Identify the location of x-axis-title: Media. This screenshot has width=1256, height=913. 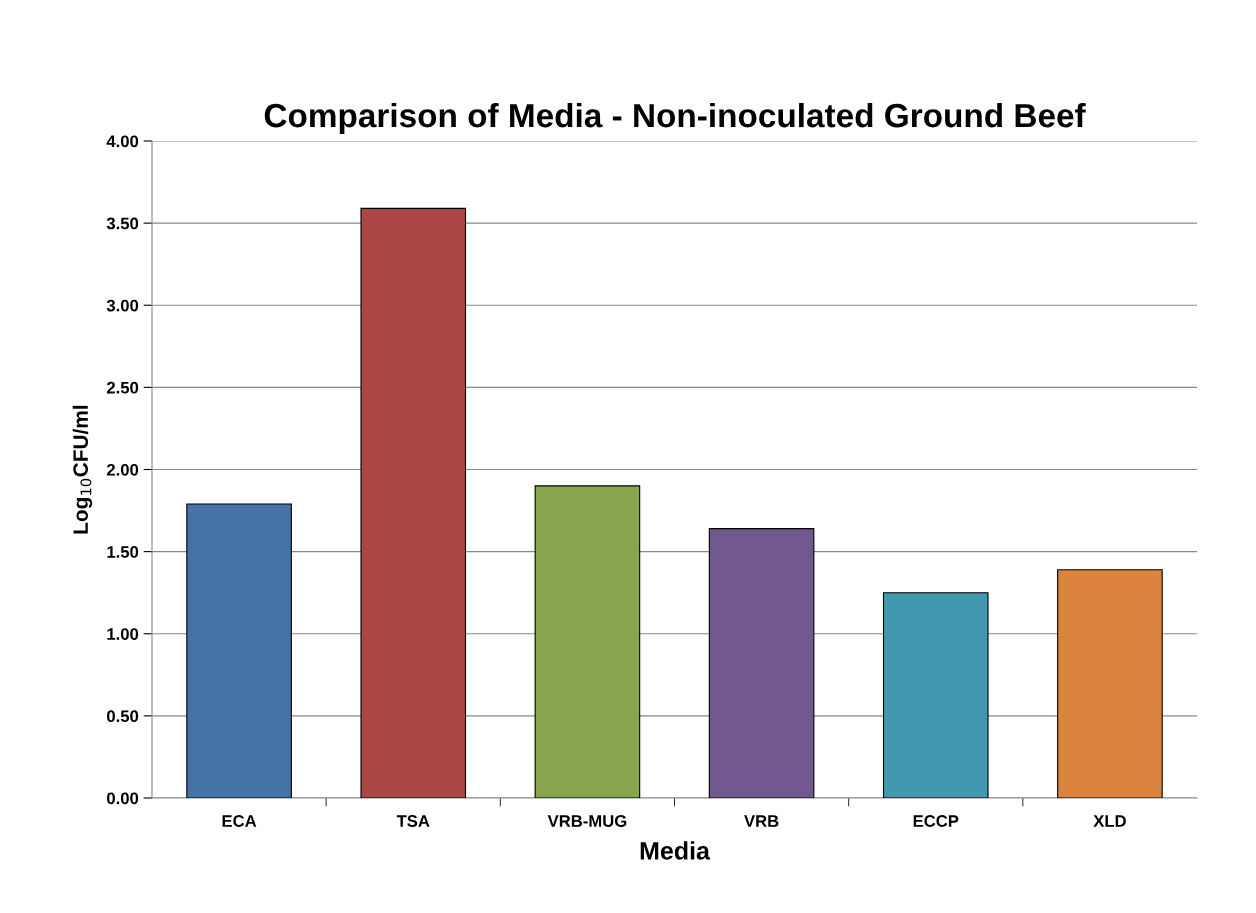
(675, 850).